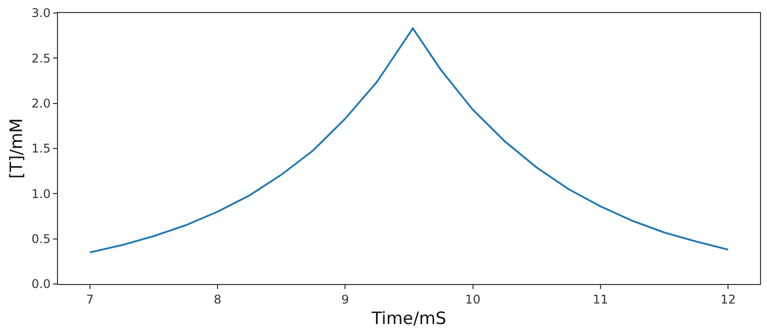 This screenshot has width=767, height=333. Describe the element at coordinates (345, 299) in the screenshot. I see `x-tick-label: 9` at that location.